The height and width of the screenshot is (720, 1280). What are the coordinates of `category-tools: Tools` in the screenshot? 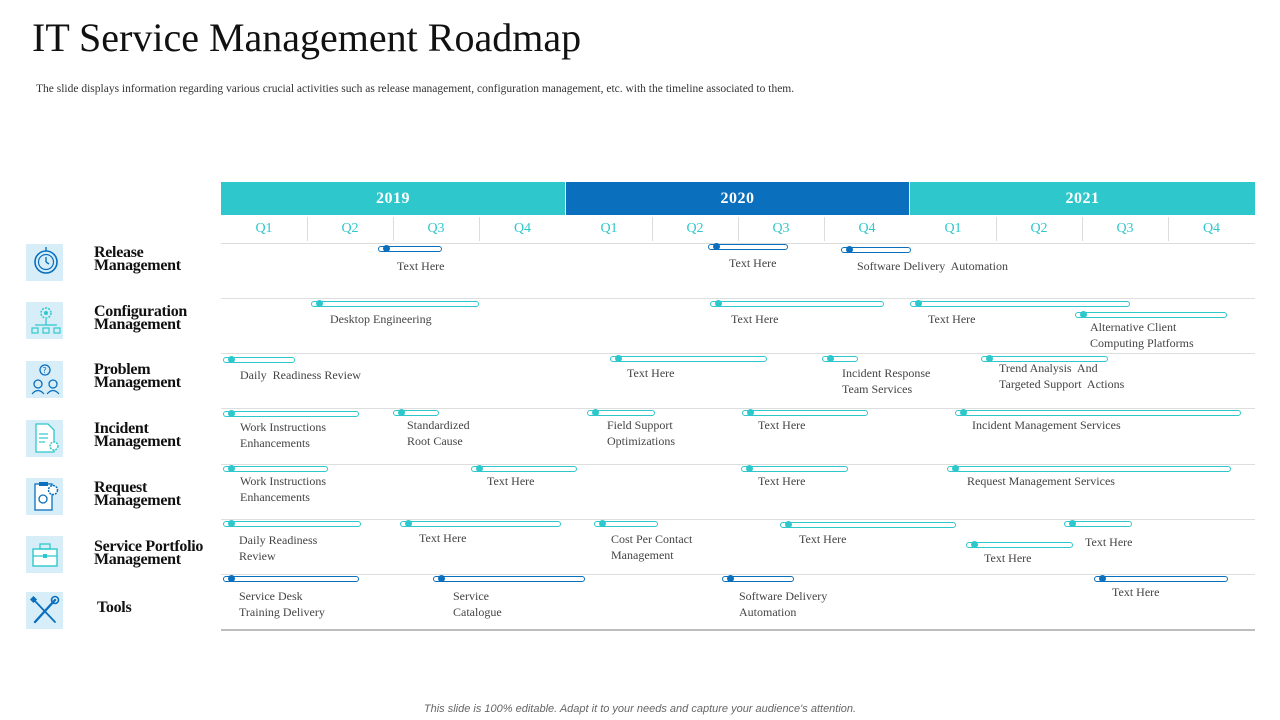 It's located at (114, 608).